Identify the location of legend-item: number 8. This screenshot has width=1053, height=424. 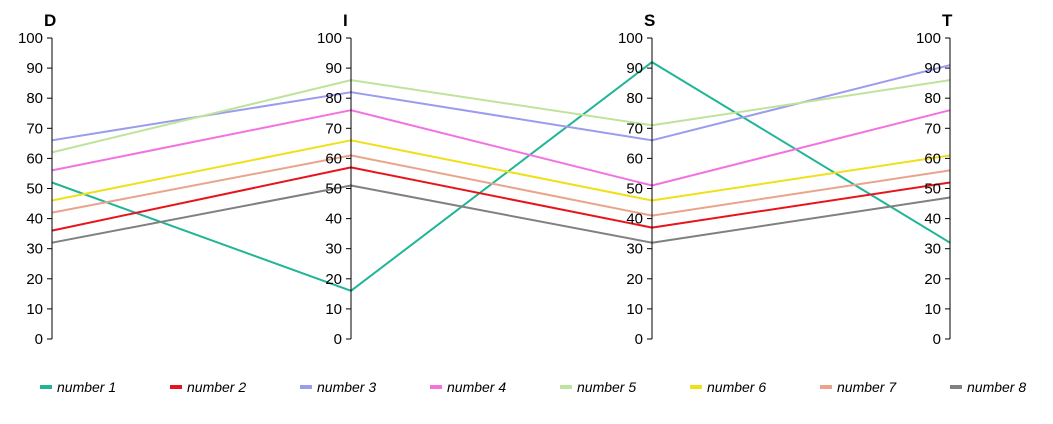
(988, 387).